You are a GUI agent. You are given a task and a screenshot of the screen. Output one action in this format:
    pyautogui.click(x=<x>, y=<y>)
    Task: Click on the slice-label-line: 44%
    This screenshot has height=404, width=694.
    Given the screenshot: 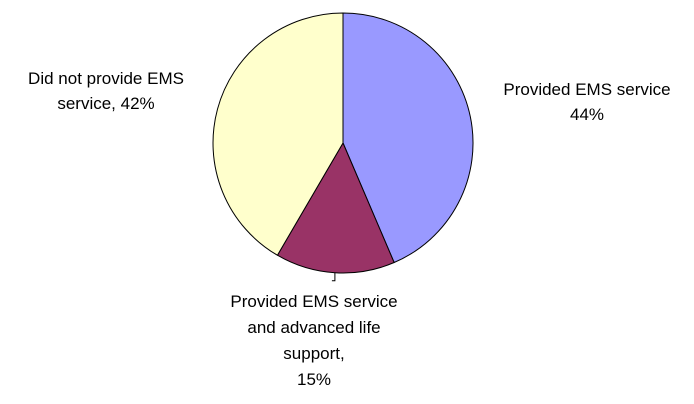 What is the action you would take?
    pyautogui.click(x=587, y=114)
    